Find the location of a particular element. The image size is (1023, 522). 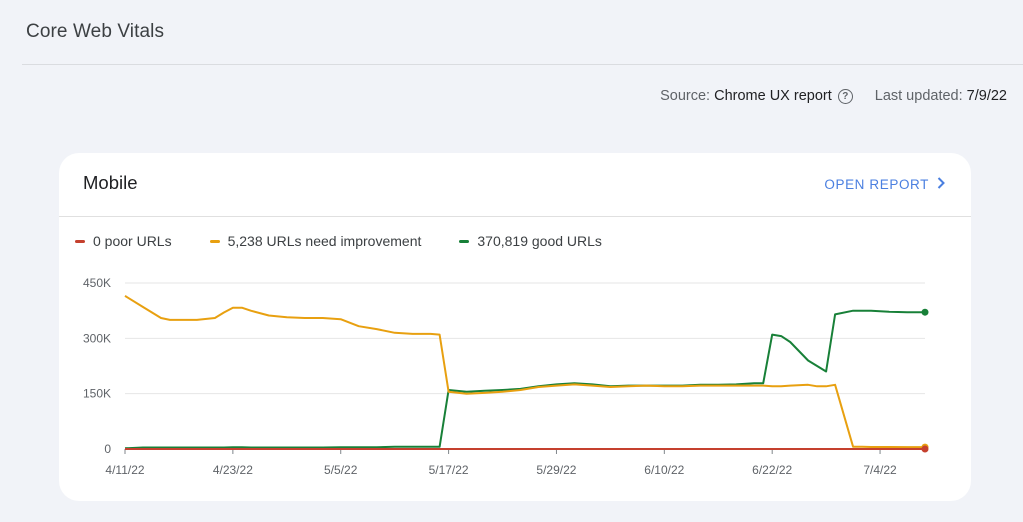

last-updated-label: Last updated: is located at coordinates (918, 96).